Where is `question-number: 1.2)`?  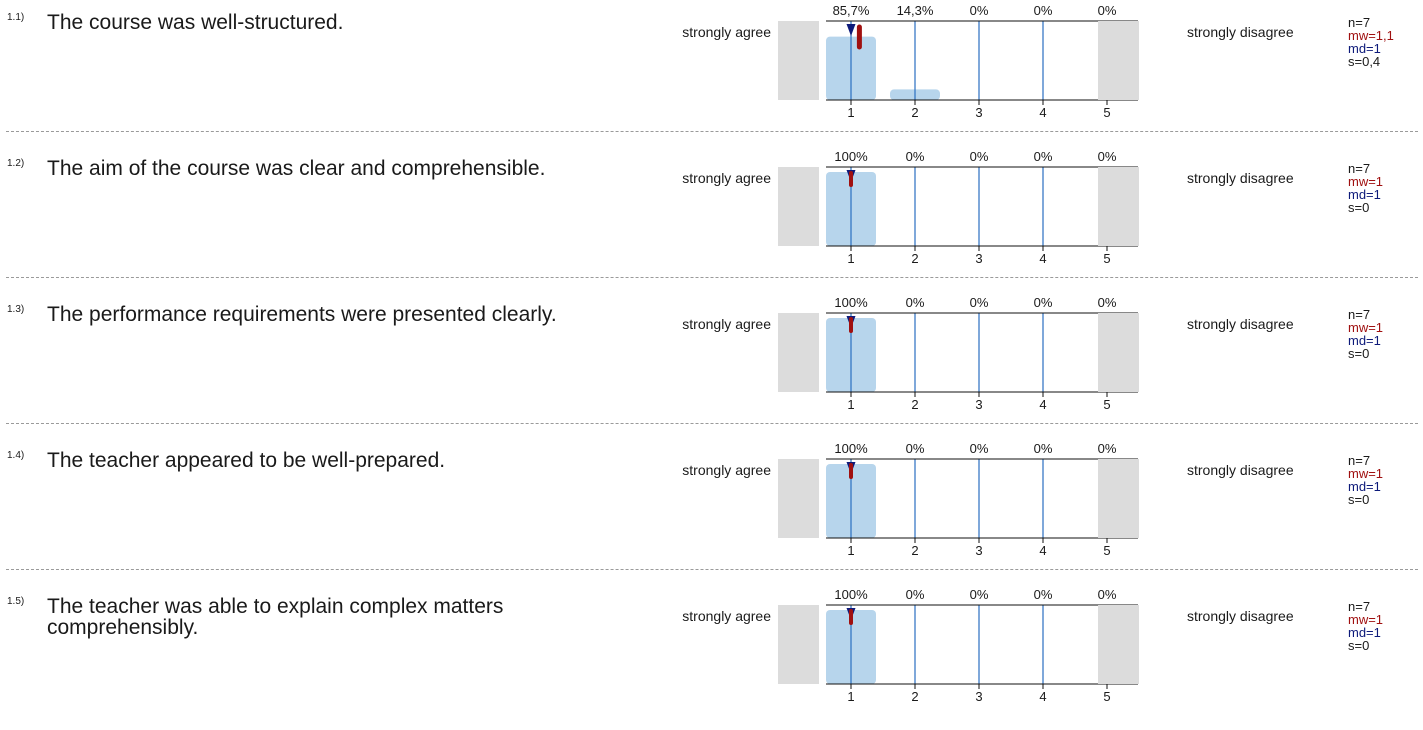
question-number: 1.2) is located at coordinates (16, 163).